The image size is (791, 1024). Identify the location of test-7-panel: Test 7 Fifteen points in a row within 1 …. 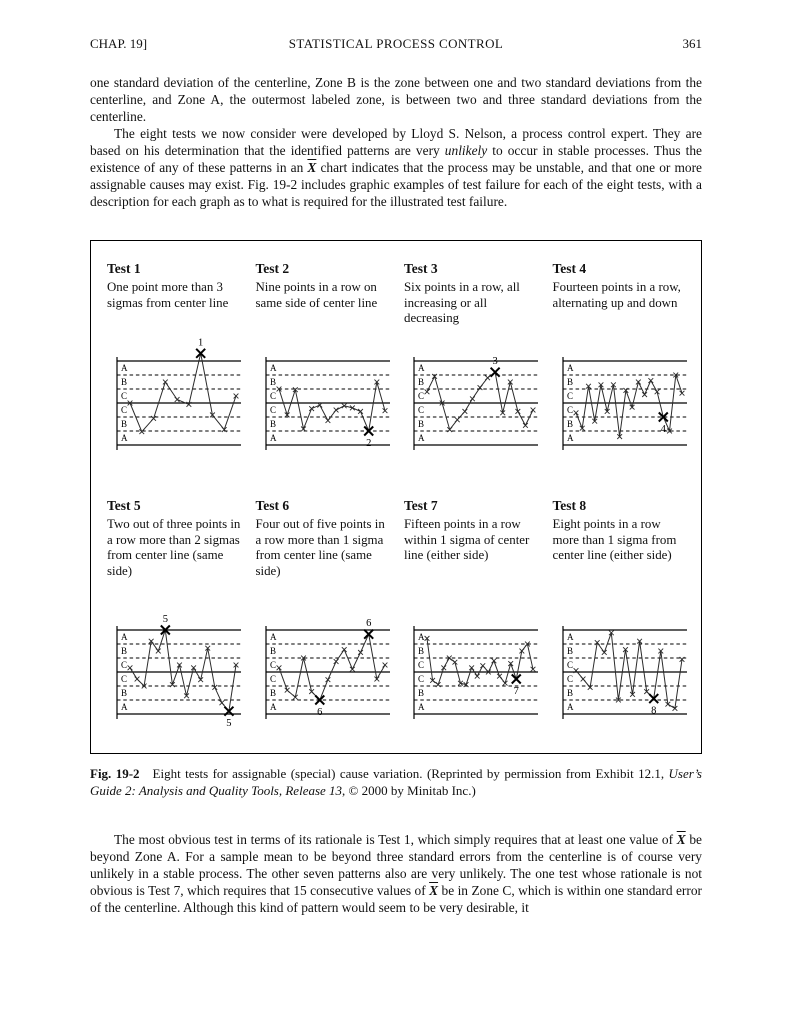
(471, 615).